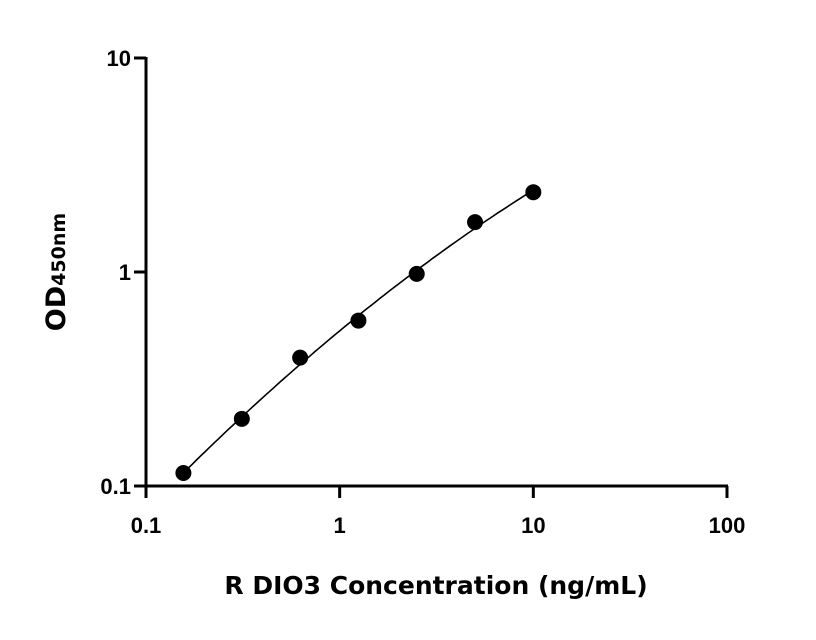 This screenshot has width=816, height=640. I want to click on x-tick-label: 0.1, so click(146, 525).